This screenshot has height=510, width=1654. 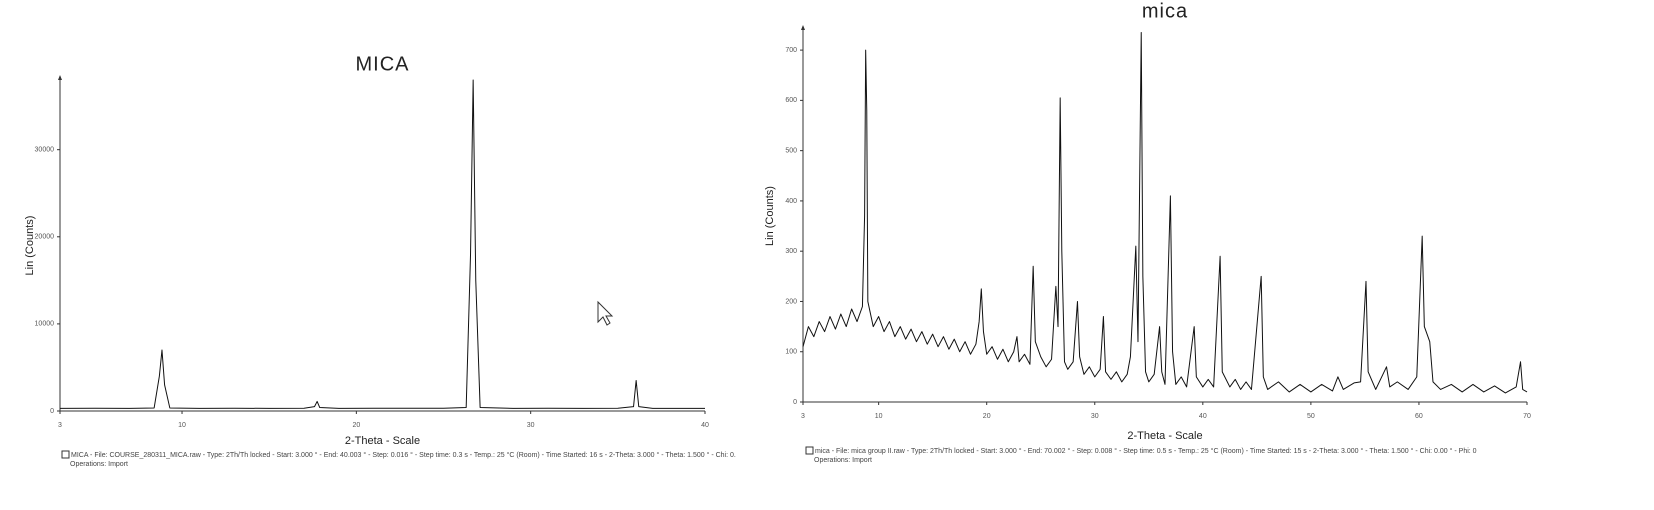 I want to click on y-tick-label: 700, so click(x=791, y=50).